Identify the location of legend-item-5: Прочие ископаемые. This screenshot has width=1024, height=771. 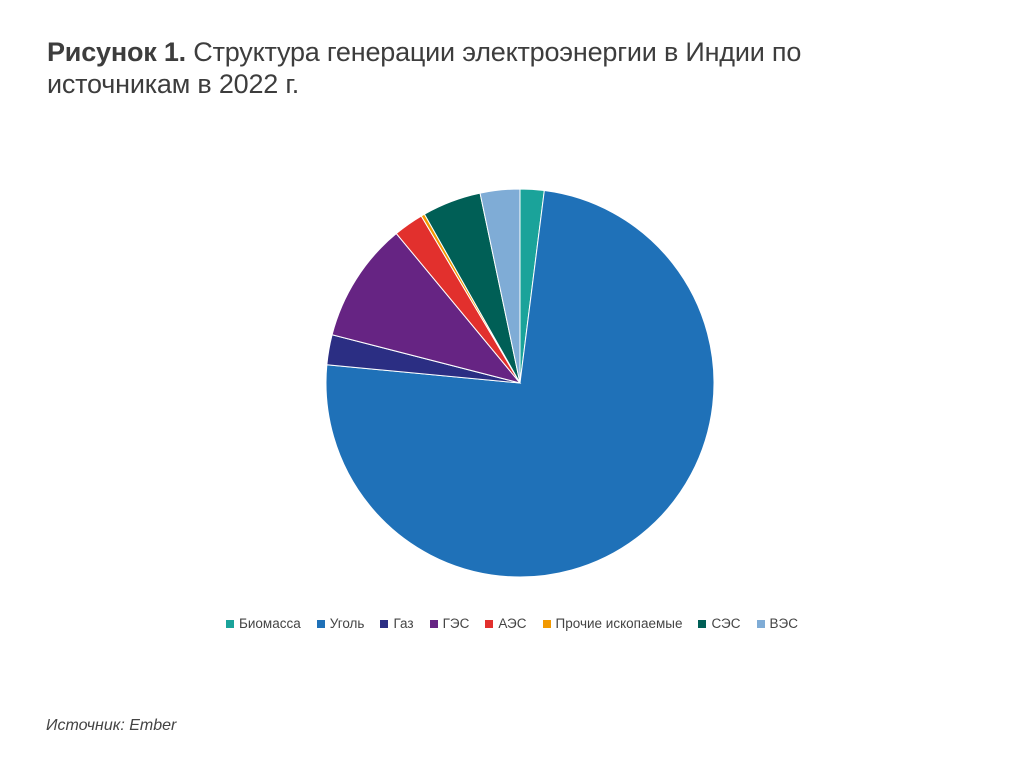
(612, 623).